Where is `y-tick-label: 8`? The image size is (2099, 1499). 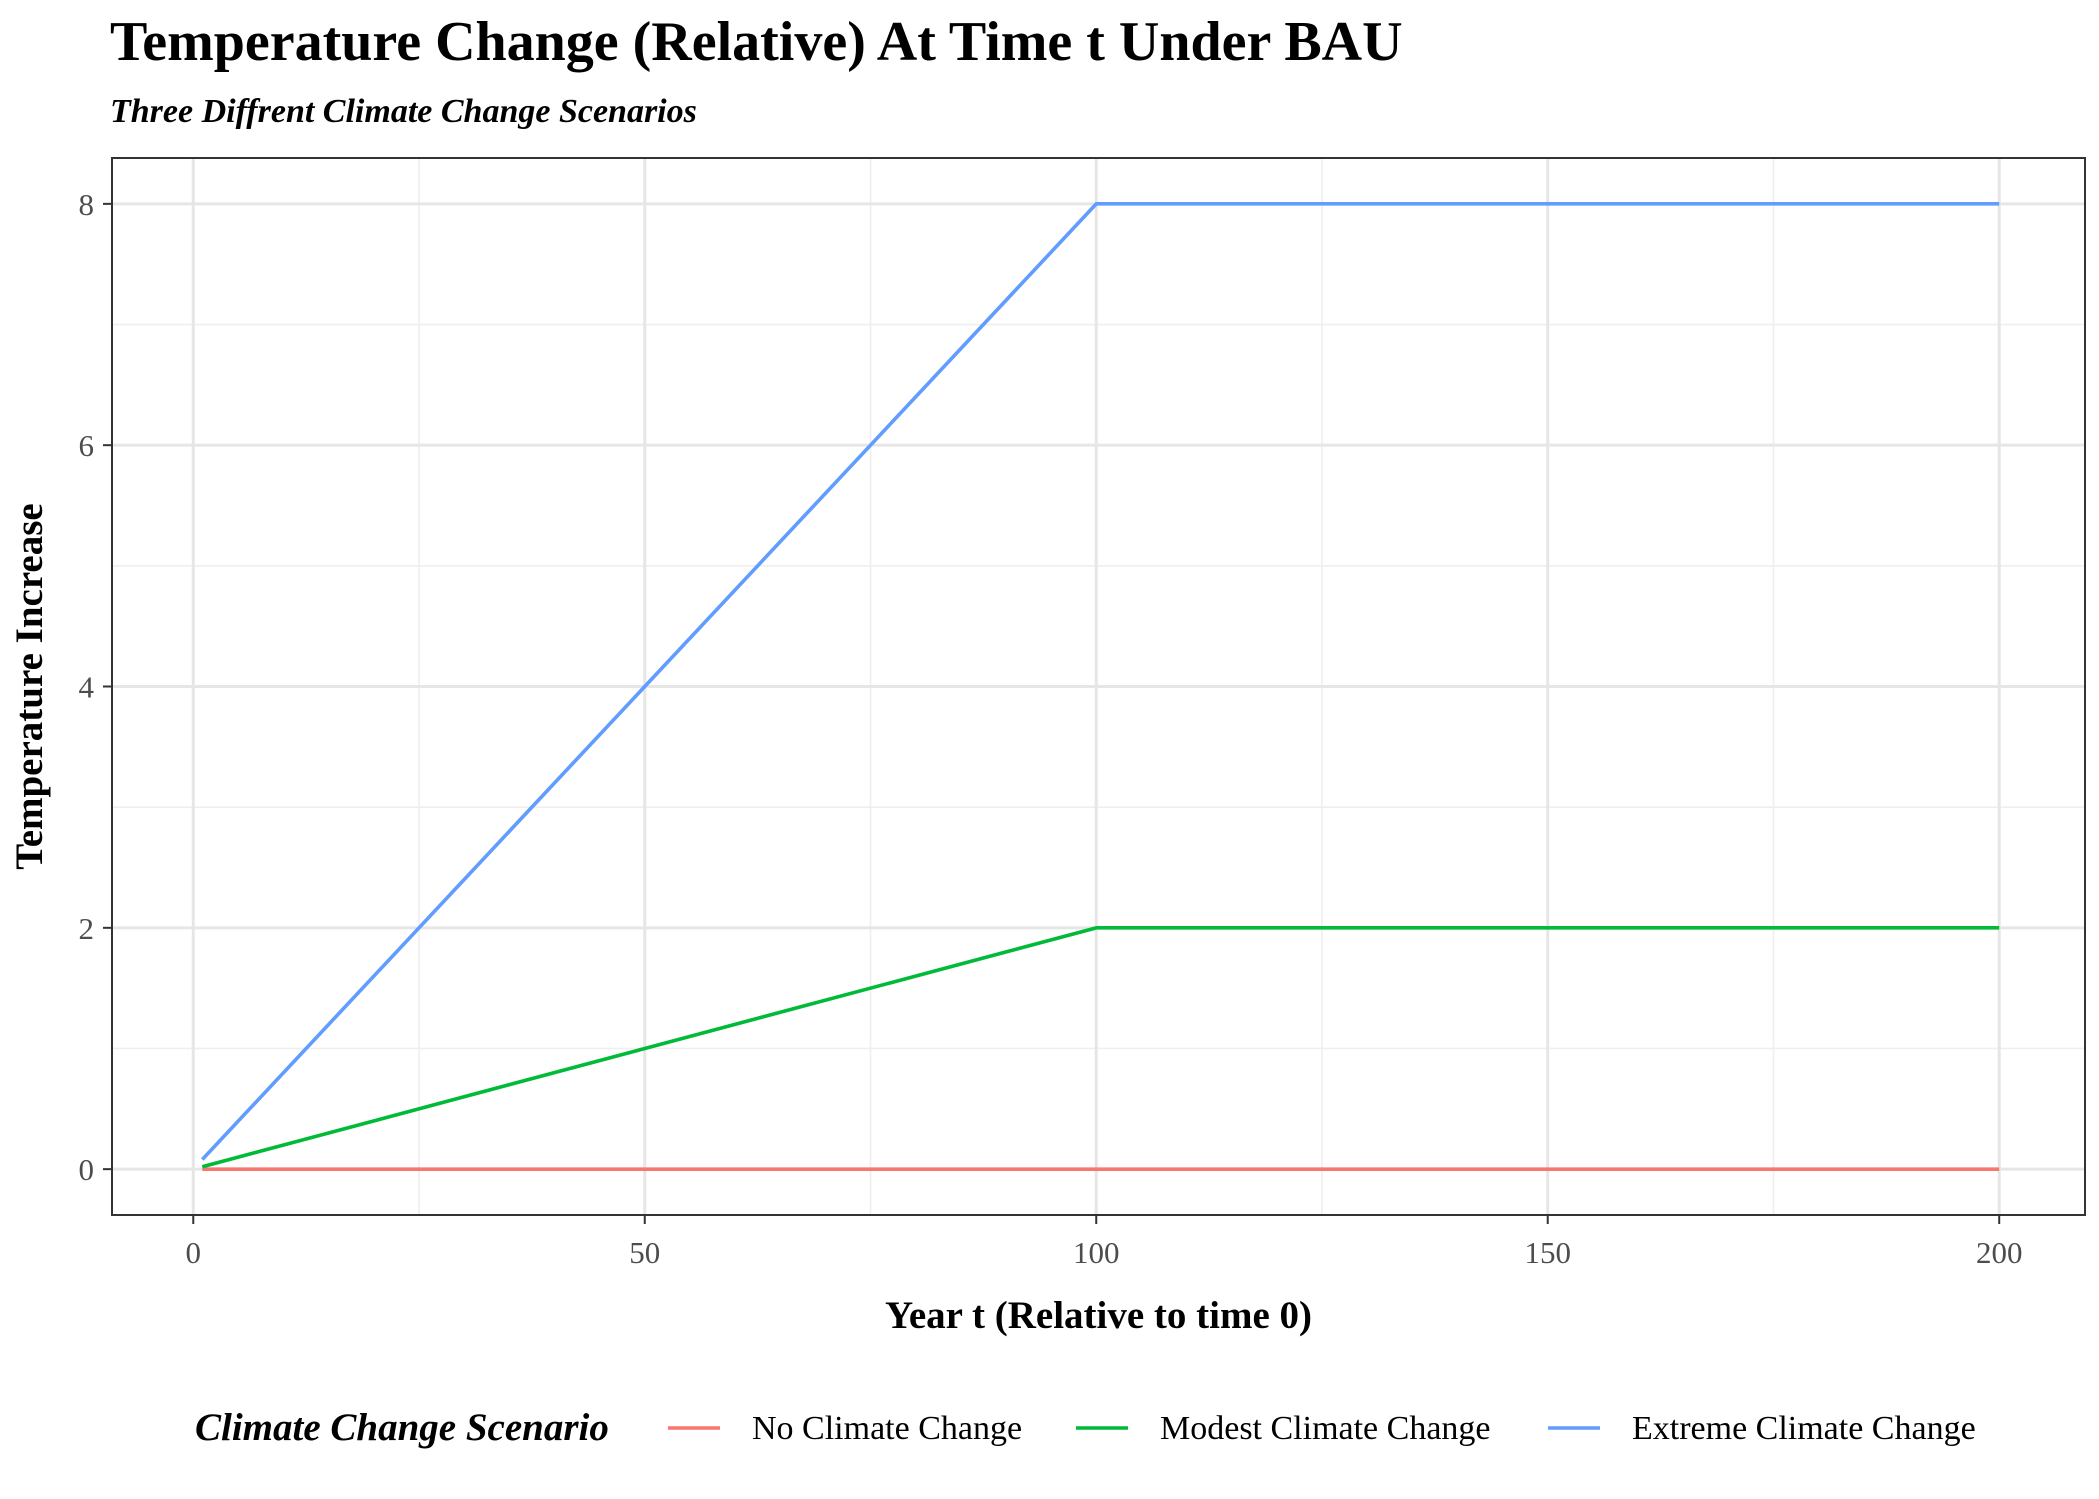
y-tick-label: 8 is located at coordinates (87, 204).